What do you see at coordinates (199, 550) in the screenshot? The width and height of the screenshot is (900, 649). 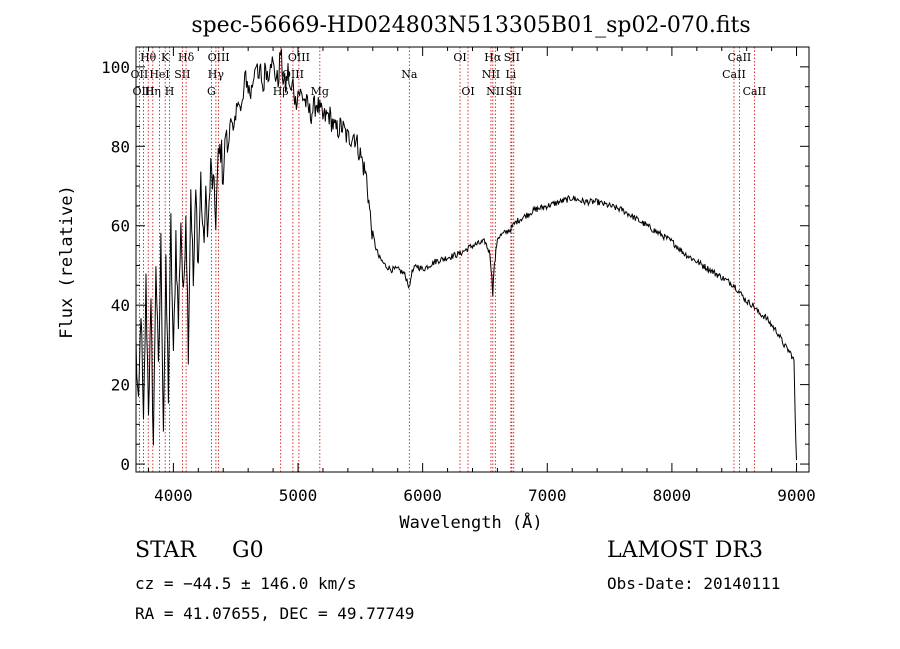 I see `classification: STAR G0` at bounding box center [199, 550].